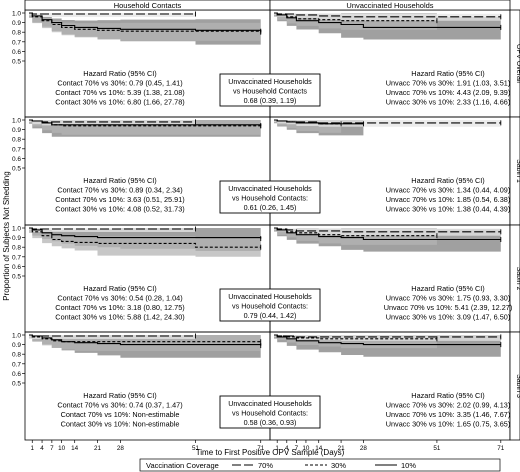 This screenshot has width=520, height=472. Describe the element at coordinates (119, 190) in the screenshot. I see `hazard-ratio-line: Contact 70% vs 30%: 0.89 (0.34, 2.34)` at that location.